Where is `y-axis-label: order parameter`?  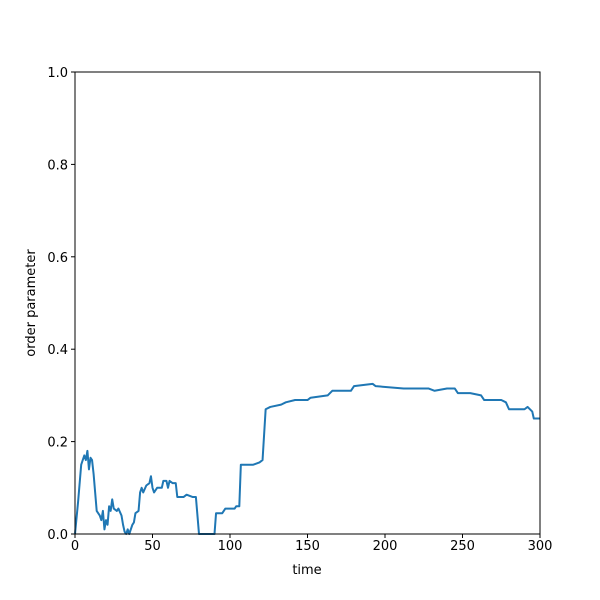 y-axis-label: order parameter is located at coordinates (31, 303).